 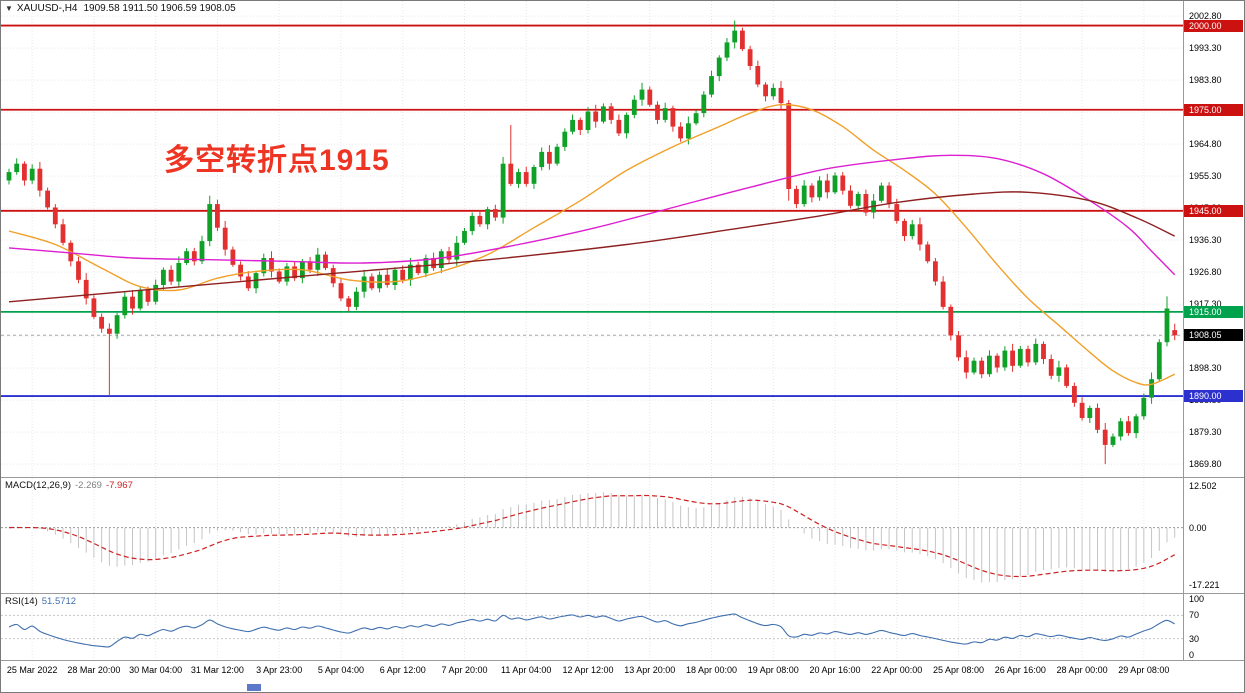 What do you see at coordinates (402, 670) in the screenshot?
I see `time-axis-label: 6 Apr 12:00` at bounding box center [402, 670].